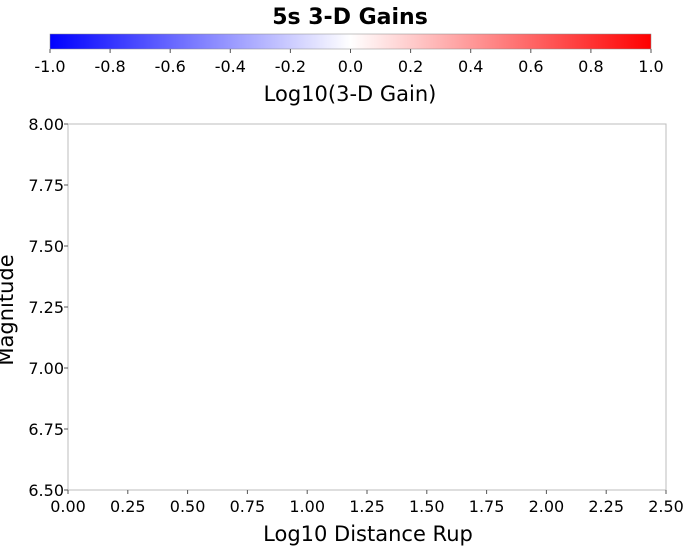 This screenshot has width=700, height=550. Describe the element at coordinates (9, 309) in the screenshot. I see `y-axis-label: Magnitude` at that location.